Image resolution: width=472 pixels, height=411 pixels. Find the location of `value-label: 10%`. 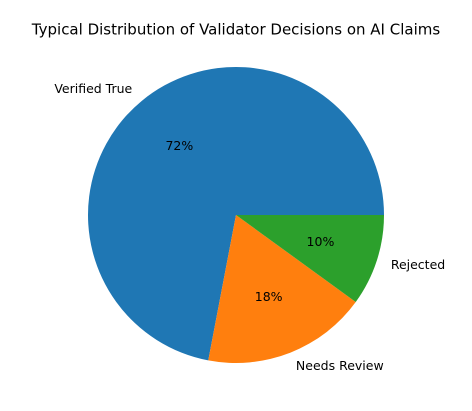

value-label: 10% is located at coordinates (321, 241).